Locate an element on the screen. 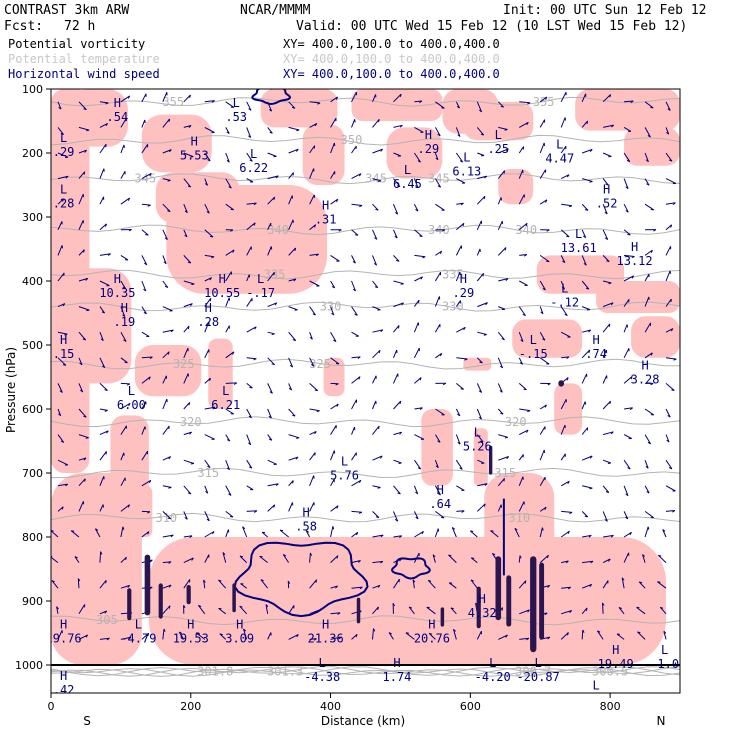 This screenshot has width=740, height=740. theta-contour-label: 335 is located at coordinates (453, 275).